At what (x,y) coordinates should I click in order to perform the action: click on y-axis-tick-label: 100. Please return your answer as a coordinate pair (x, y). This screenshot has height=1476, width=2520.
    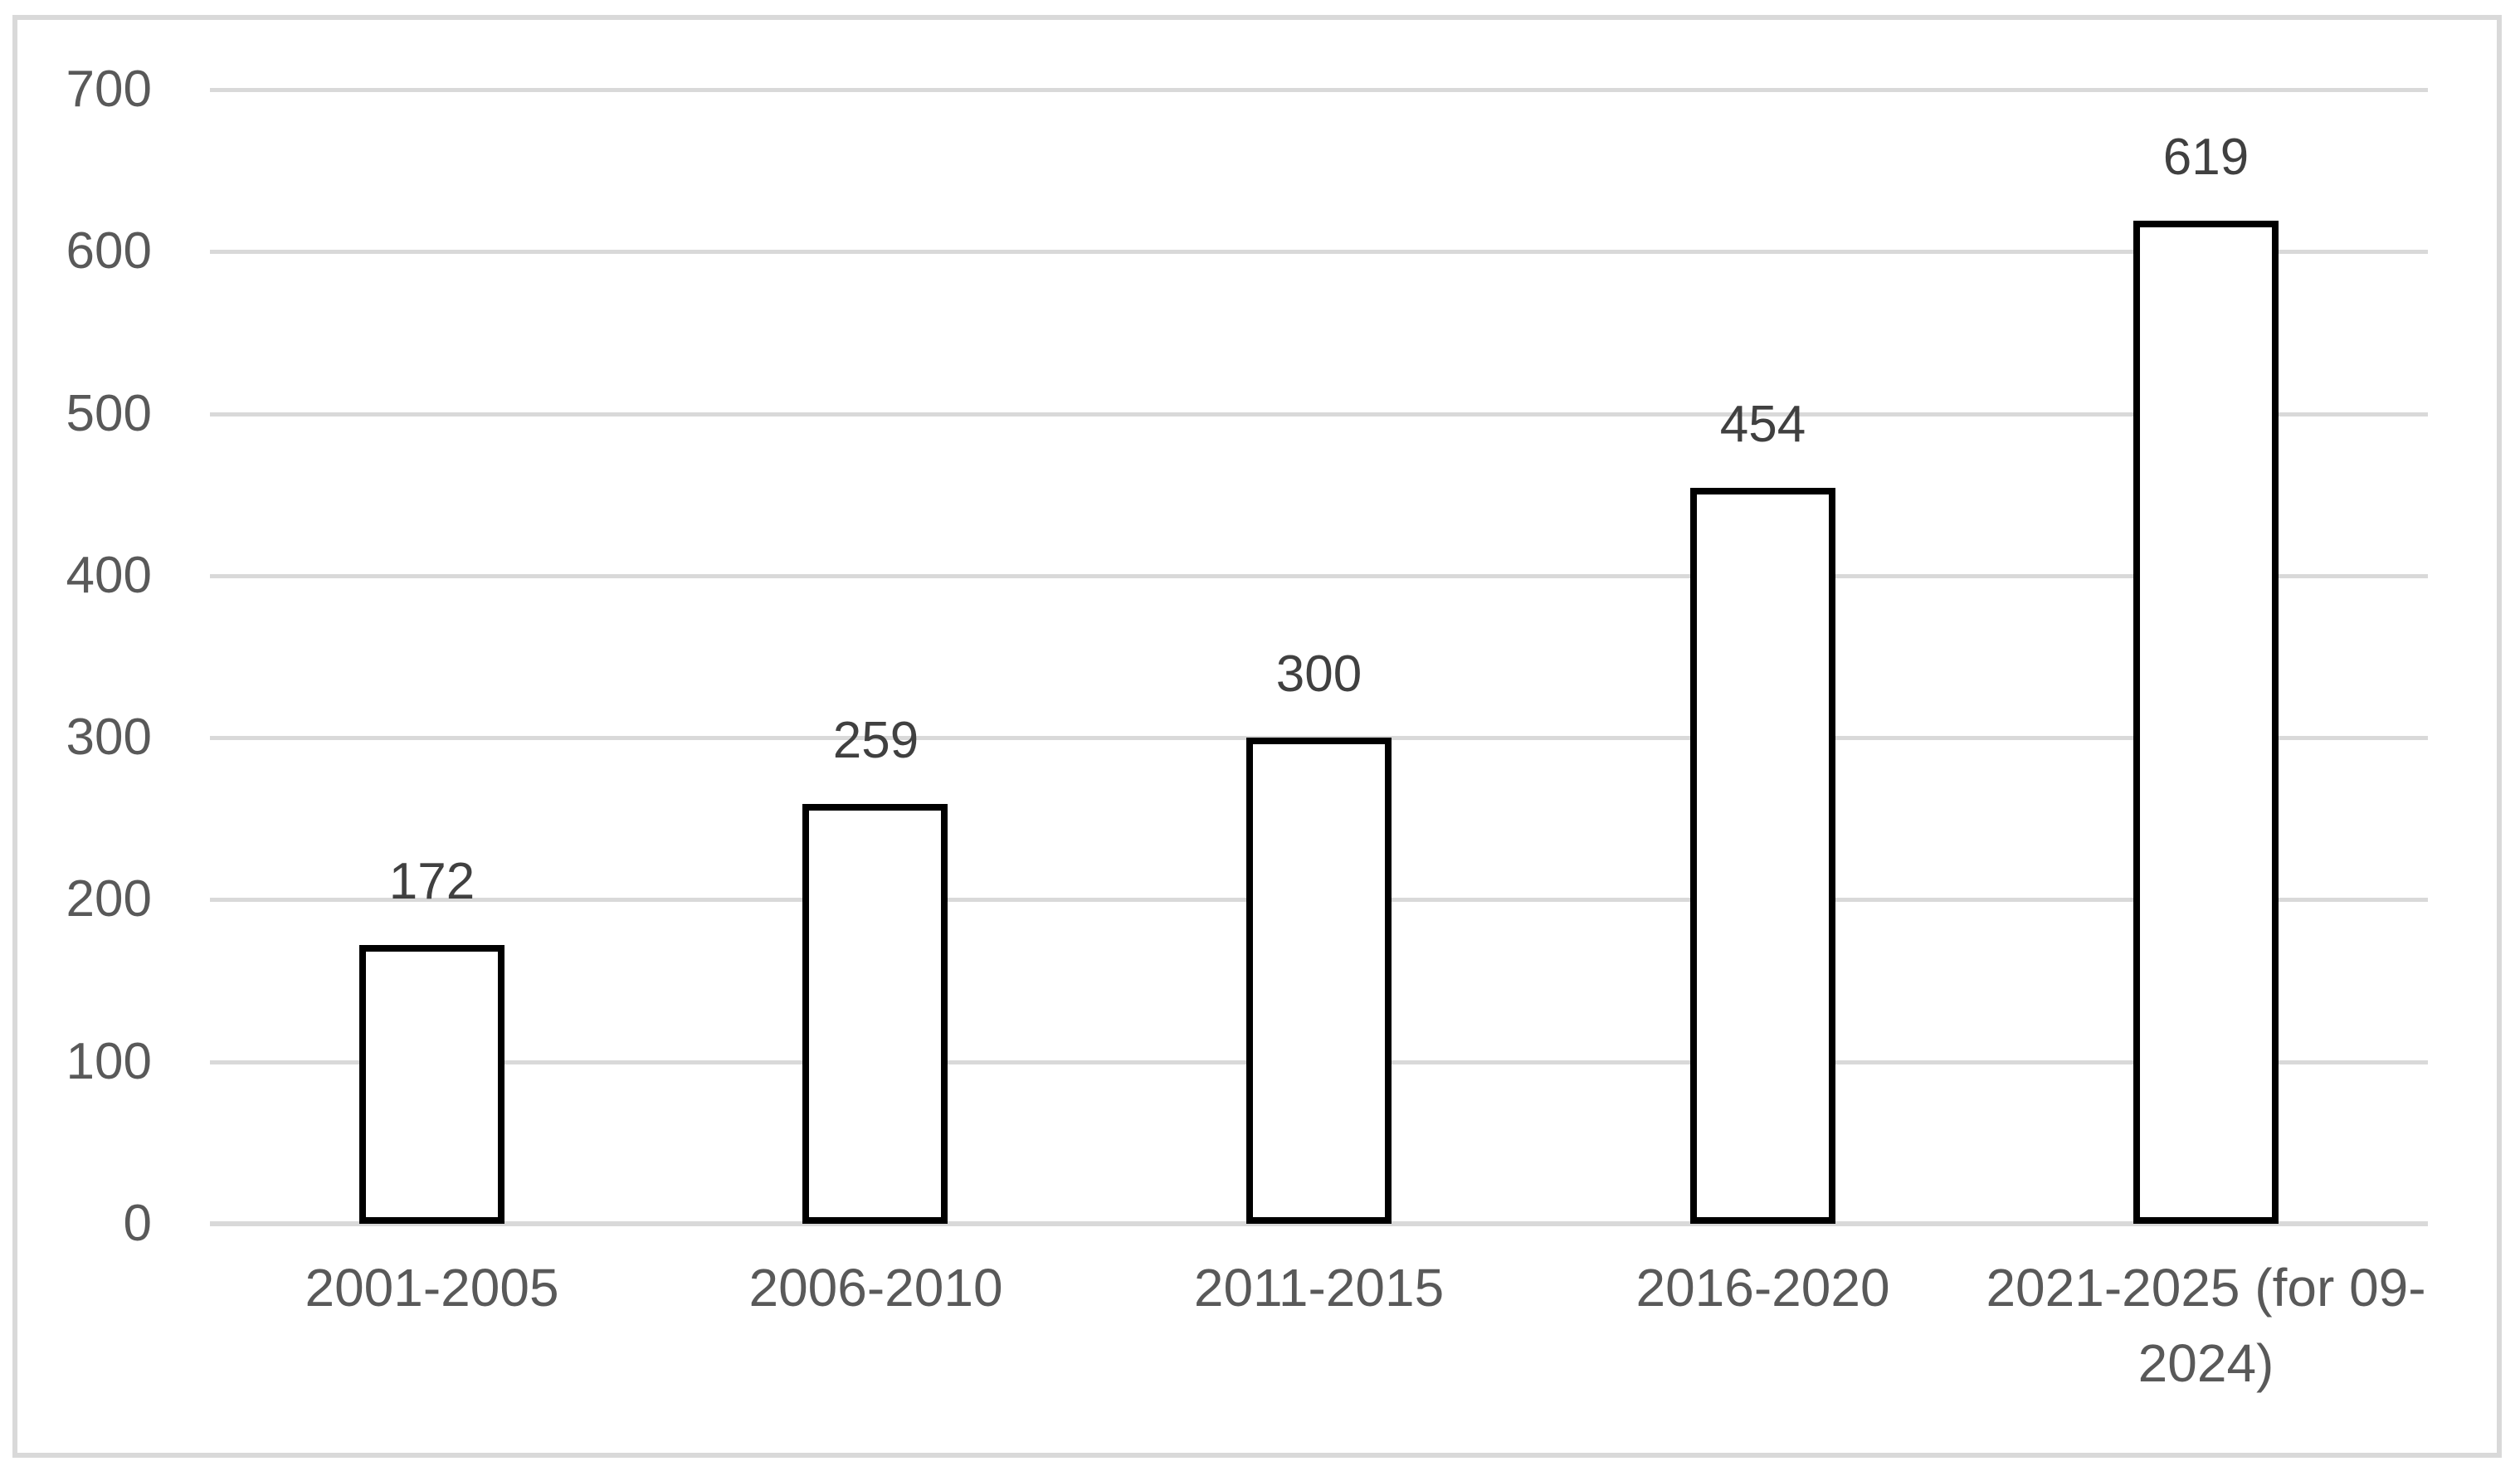
    Looking at the image, I should click on (109, 1061).